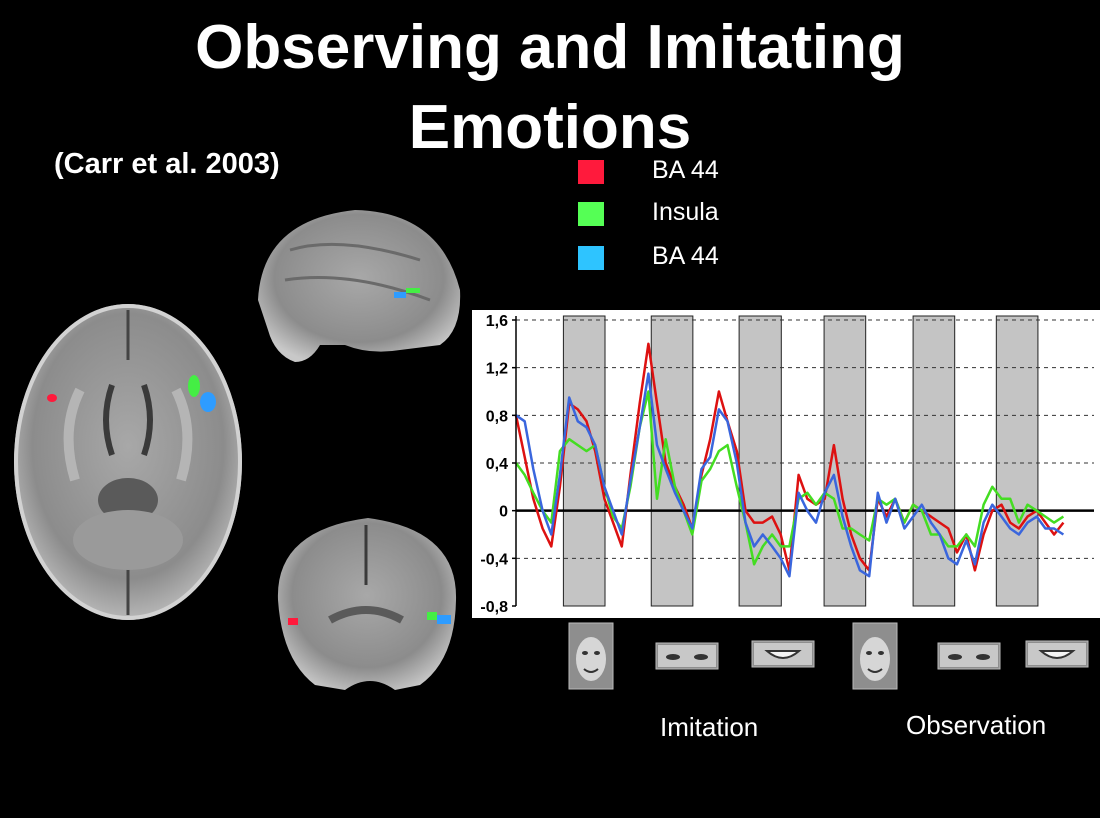  I want to click on coronal-blue-activation, so click(444, 619).